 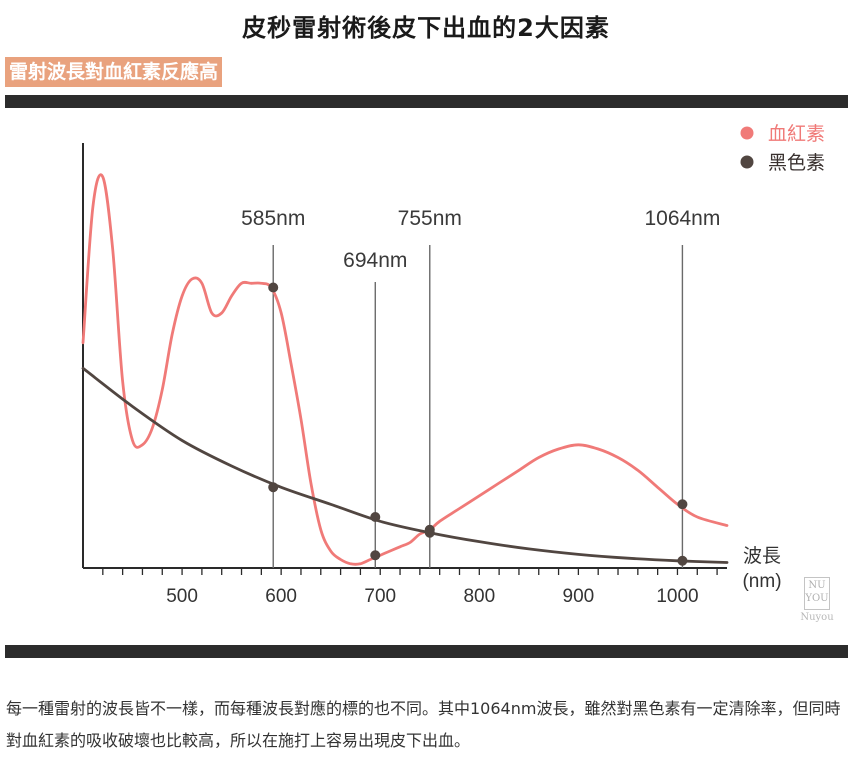 What do you see at coordinates (747, 133) in the screenshot?
I see `legend-marker-hemoglobin` at bounding box center [747, 133].